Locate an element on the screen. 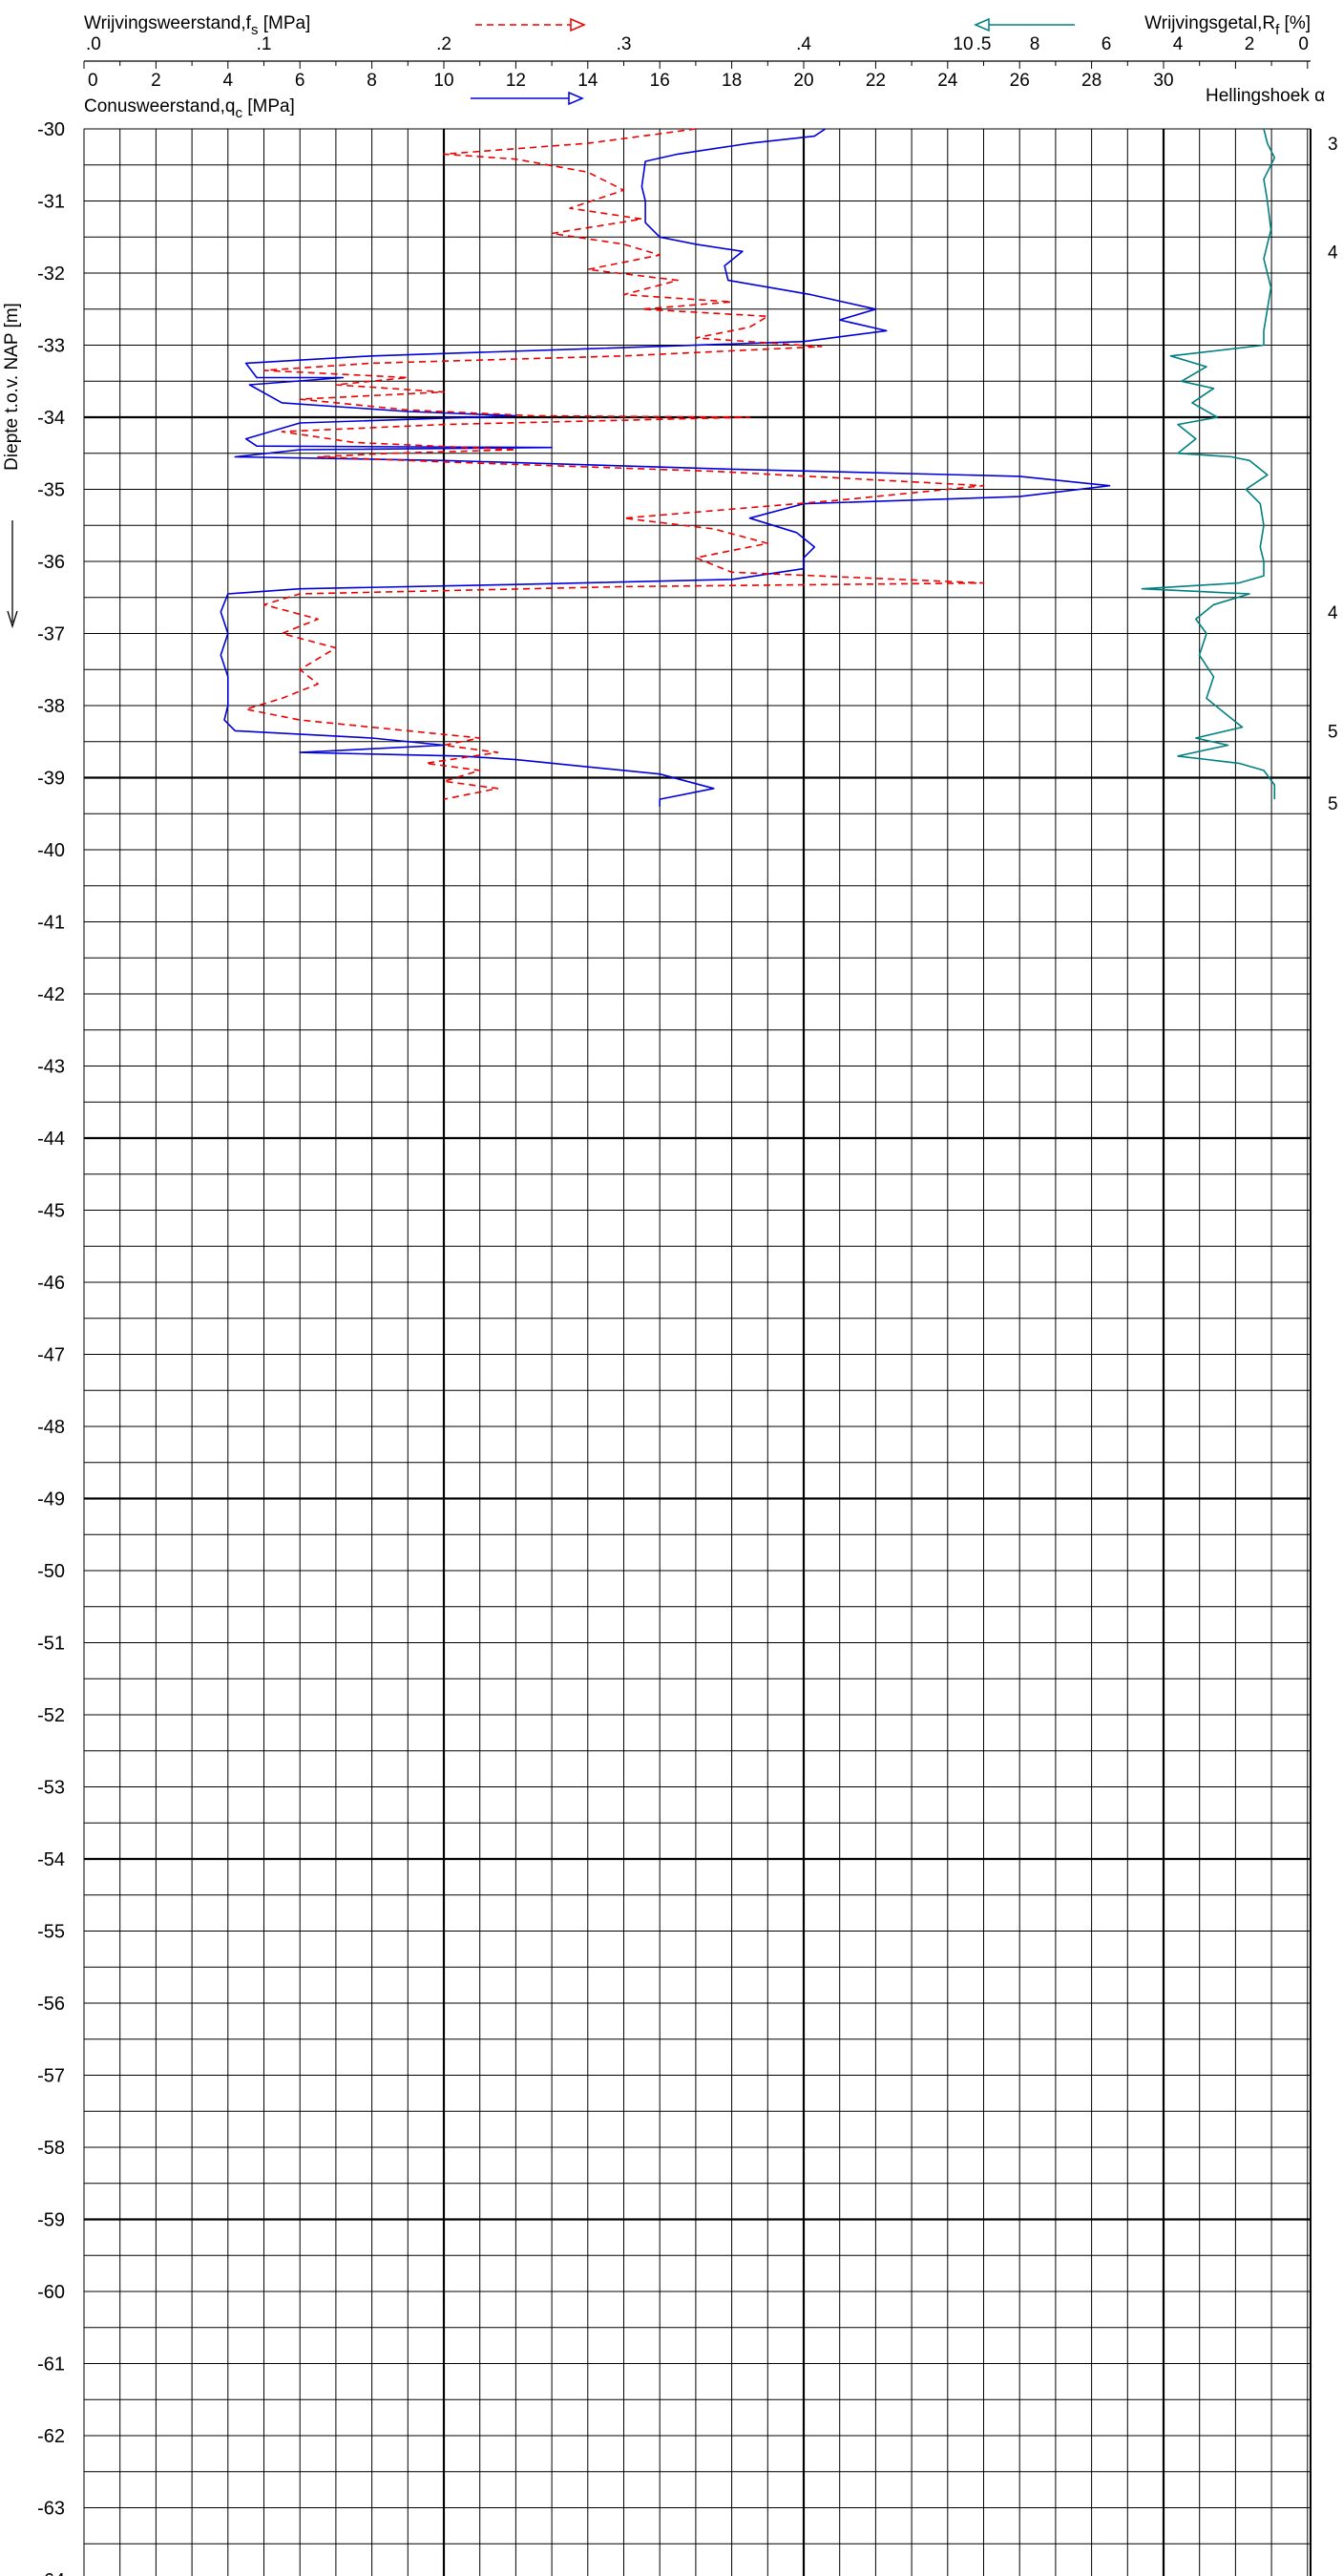  qc-axis-title: Conusweerstand,qc [MPa] is located at coordinates (189, 108).